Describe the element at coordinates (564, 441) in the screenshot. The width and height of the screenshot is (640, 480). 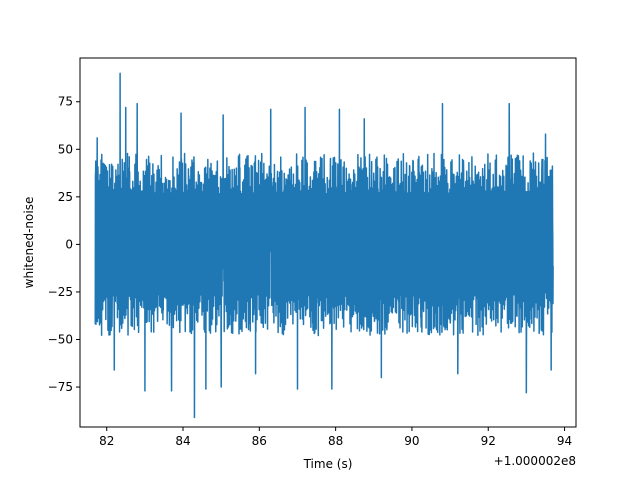
I see `x-tick-label: 94` at that location.